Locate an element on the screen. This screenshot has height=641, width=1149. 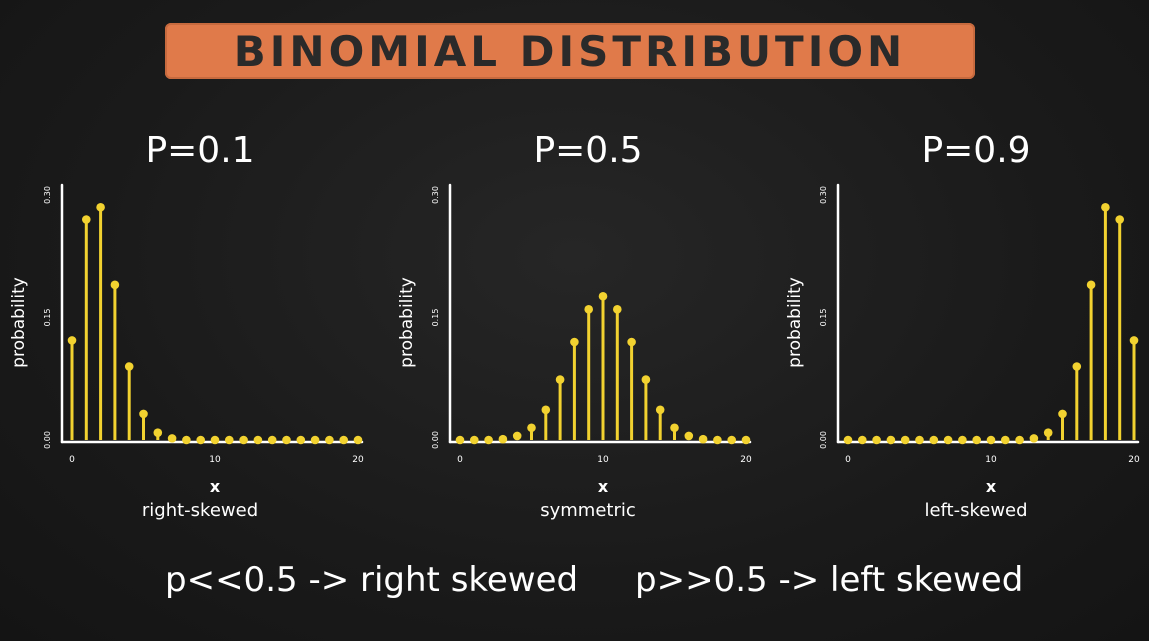
chart-subtitle: right-skewed is located at coordinates (200, 510).